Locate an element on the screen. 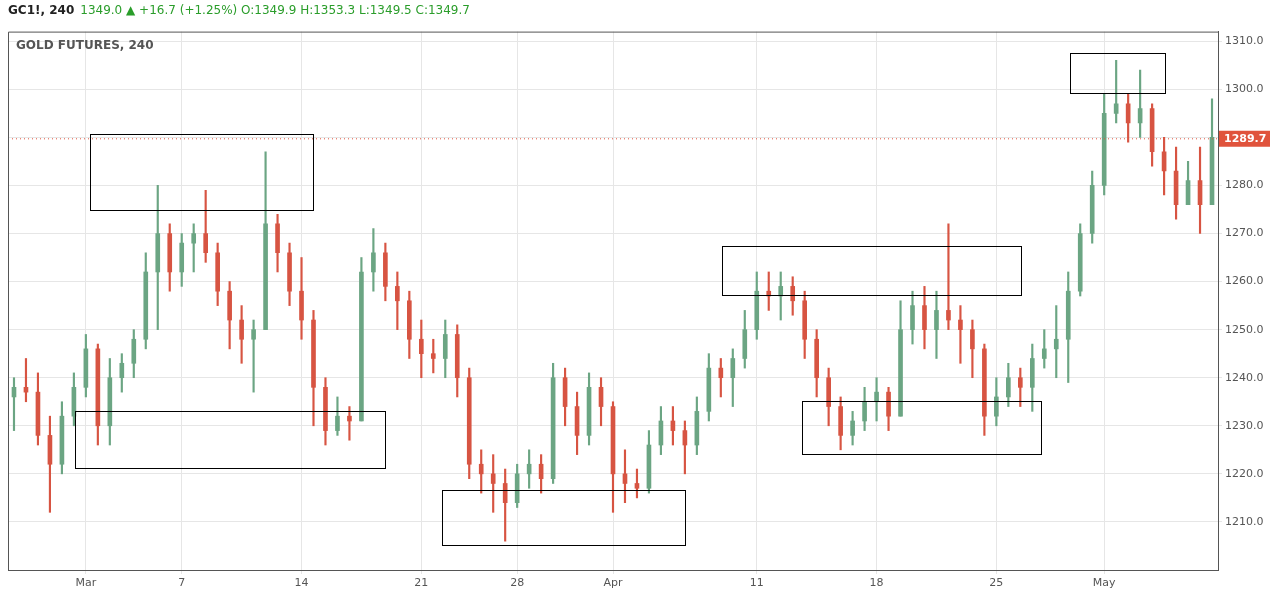 Image resolution: width=1270 pixels, height=597 pixels. y-tick-label: 1240.0 is located at coordinates (1244, 377).